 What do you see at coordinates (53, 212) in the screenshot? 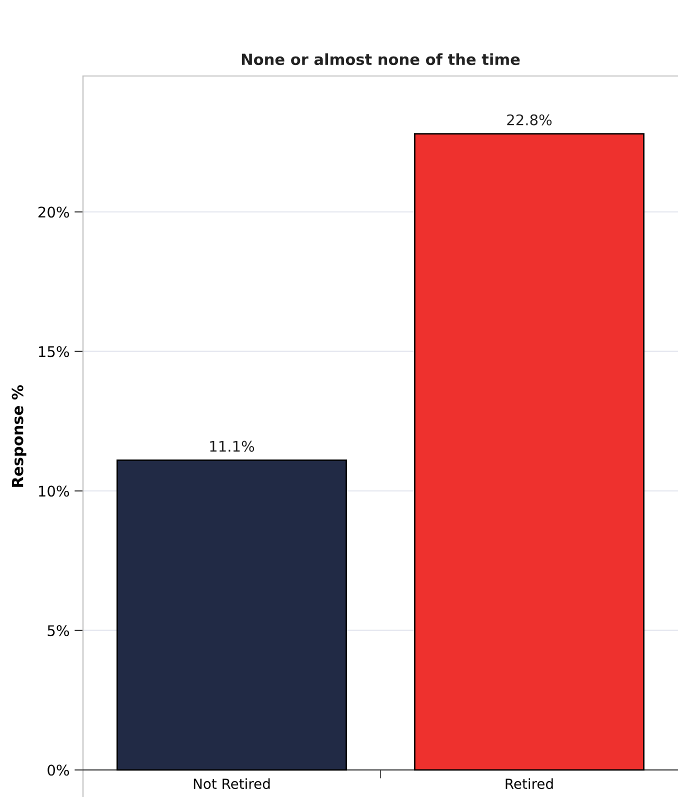
I see `y-tick-label: 20%` at bounding box center [53, 212].